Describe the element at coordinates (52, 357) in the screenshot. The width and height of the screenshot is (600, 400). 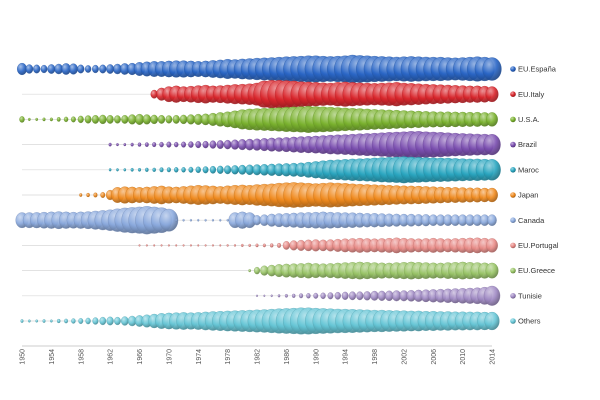
I see `x-tick-label: 1954` at that location.